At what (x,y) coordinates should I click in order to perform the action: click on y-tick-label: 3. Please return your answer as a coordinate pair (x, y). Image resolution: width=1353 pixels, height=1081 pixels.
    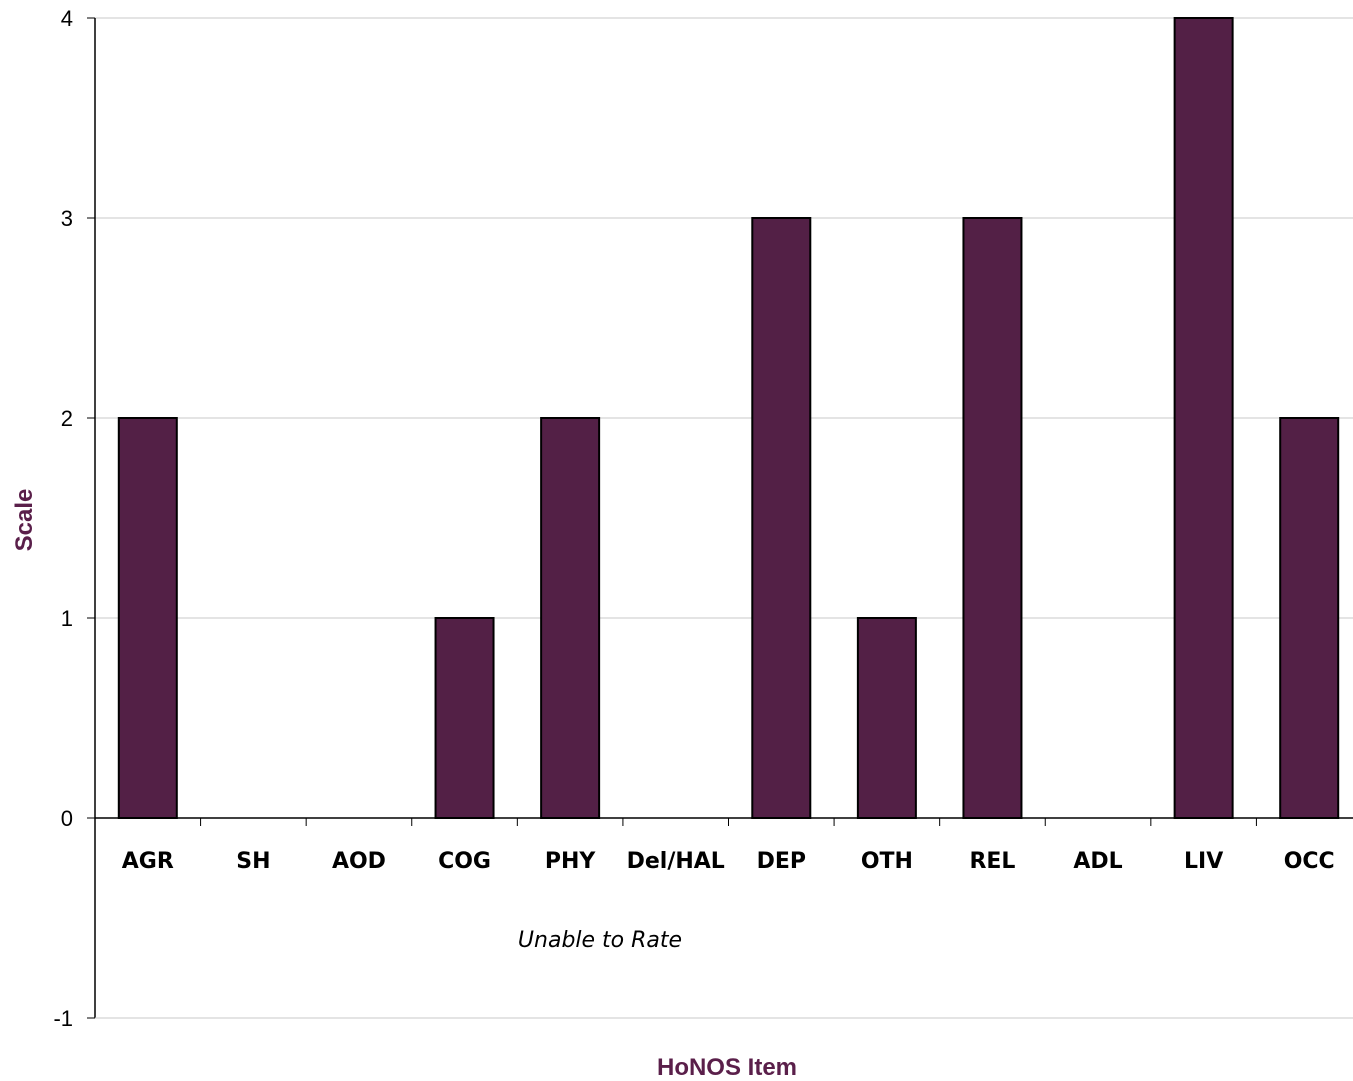
    Looking at the image, I should click on (67, 218).